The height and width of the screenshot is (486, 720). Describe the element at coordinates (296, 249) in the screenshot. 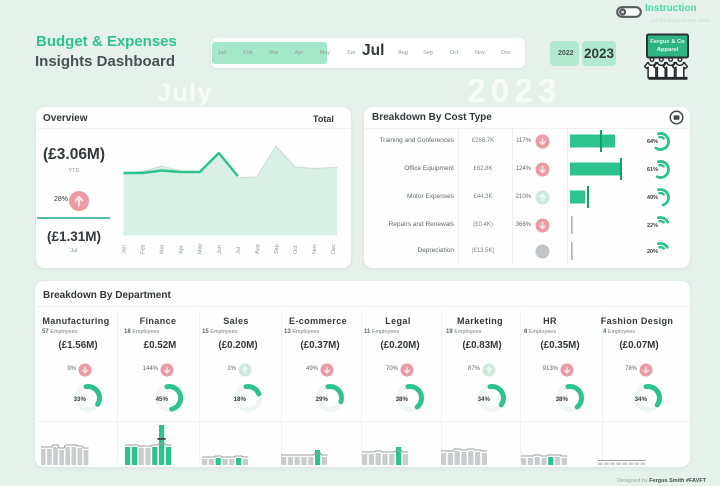

I see `svg-text: Oct` at that location.